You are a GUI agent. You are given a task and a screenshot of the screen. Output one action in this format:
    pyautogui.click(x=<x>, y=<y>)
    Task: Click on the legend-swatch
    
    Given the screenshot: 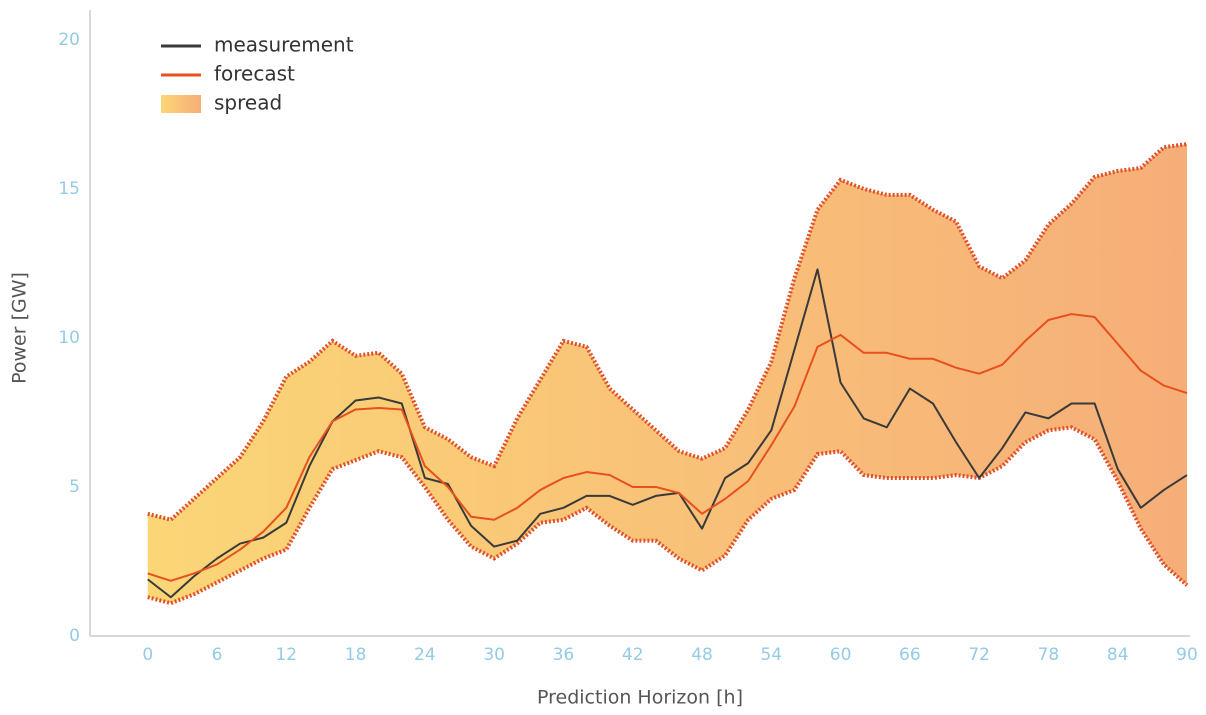 What is the action you would take?
    pyautogui.click(x=181, y=104)
    